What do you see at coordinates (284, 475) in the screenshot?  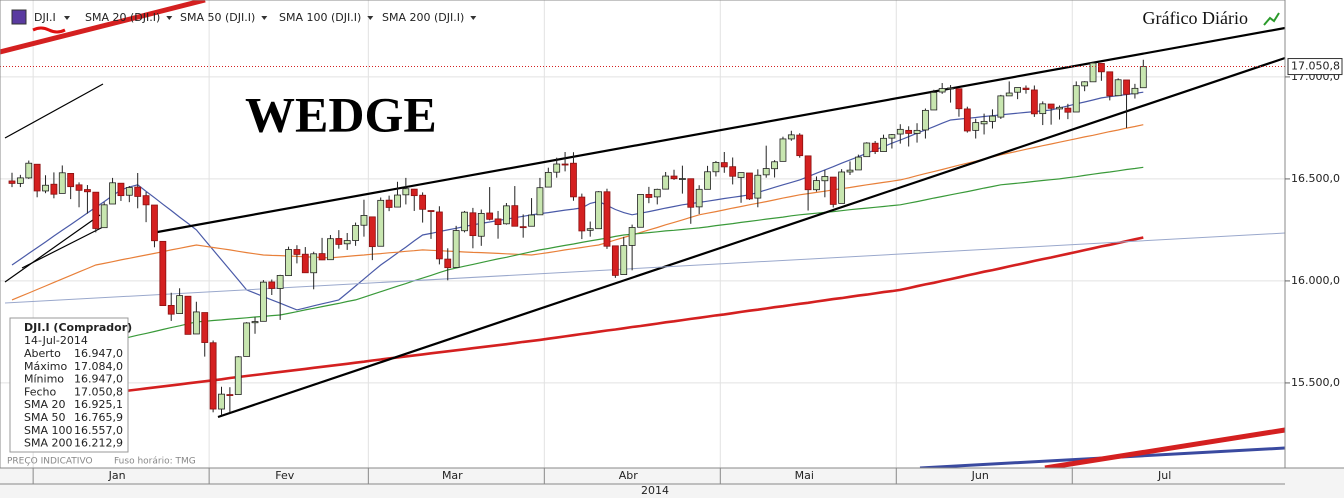 I see `x-tick-label: Fev` at bounding box center [284, 475].